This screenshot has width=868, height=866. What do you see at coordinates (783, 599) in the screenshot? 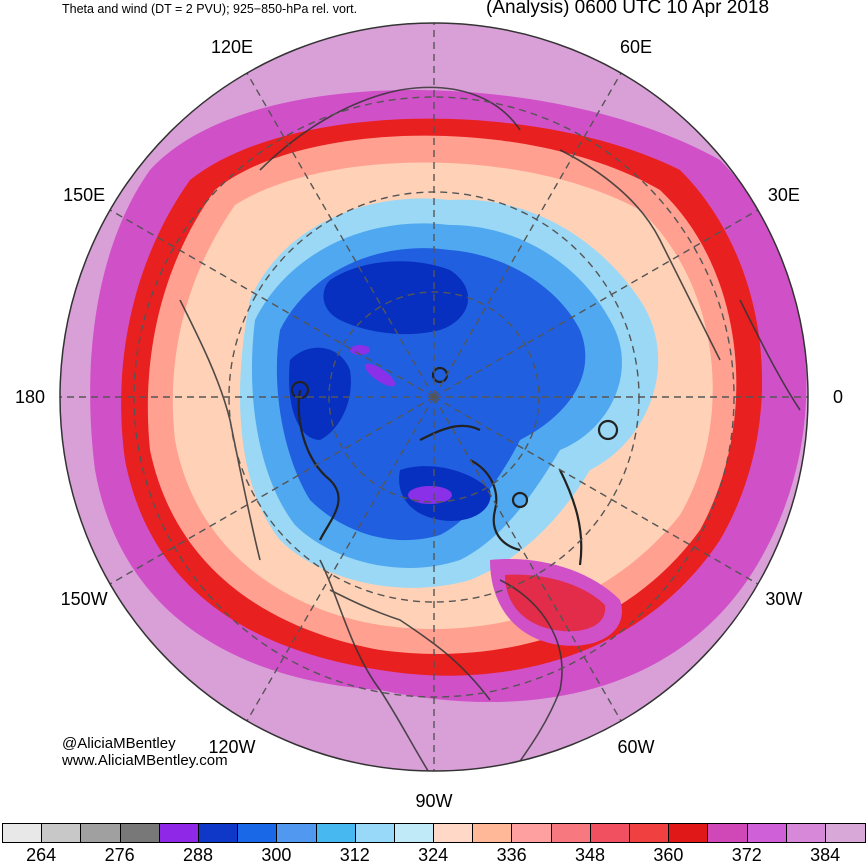
I see `longitude-label: 30W` at bounding box center [783, 599].